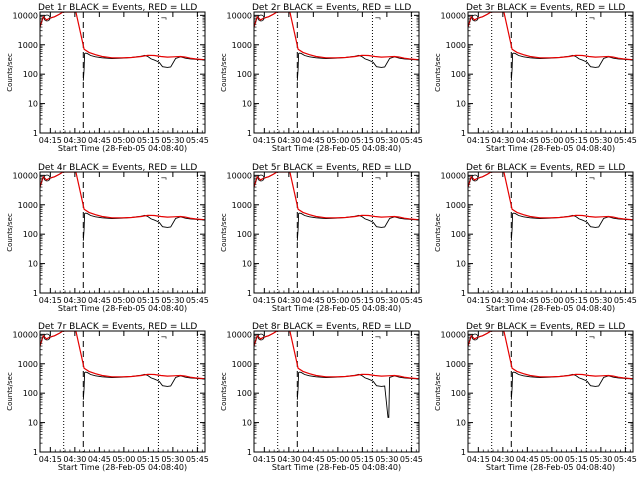  I want to click on panel-title: Det 7r BLACK = Events, RED = LLD, so click(117, 327).